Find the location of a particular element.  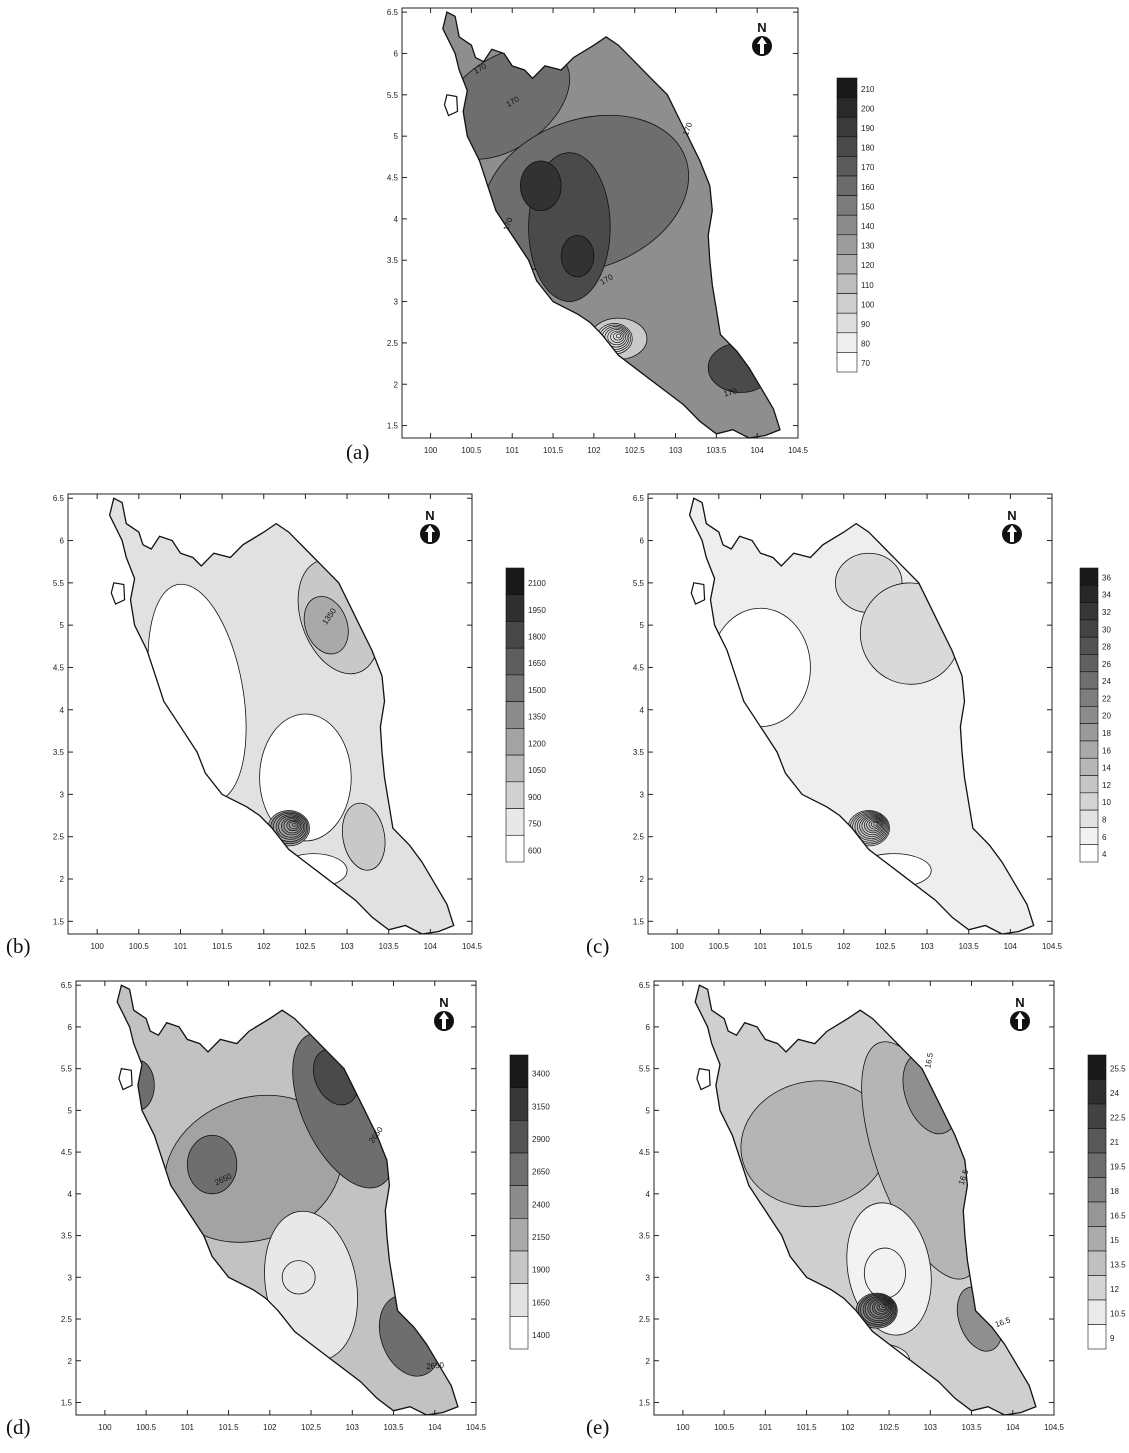

legend-label: 6 is located at coordinates (1104, 837).